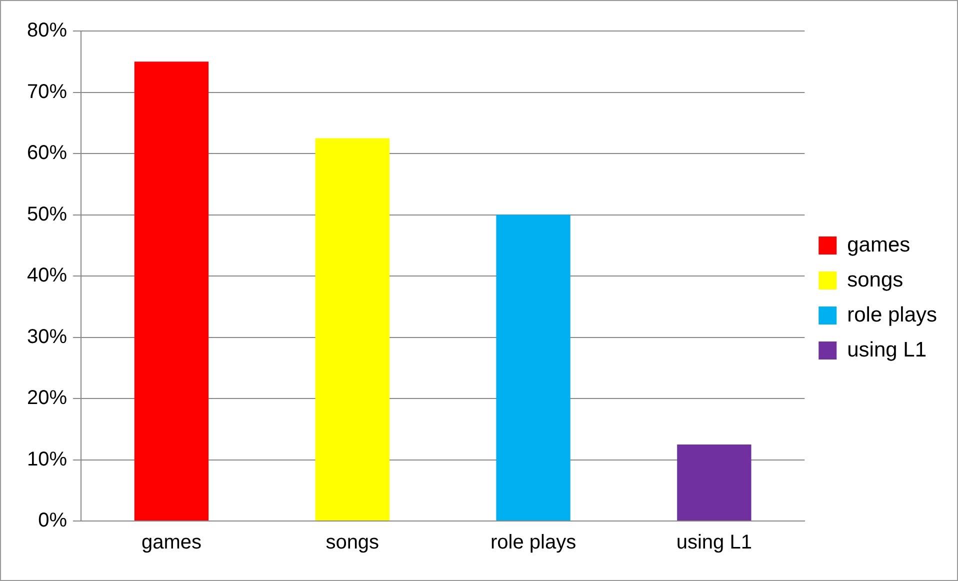 The width and height of the screenshot is (958, 581). Describe the element at coordinates (353, 543) in the screenshot. I see `x-tick-label: songs` at that location.